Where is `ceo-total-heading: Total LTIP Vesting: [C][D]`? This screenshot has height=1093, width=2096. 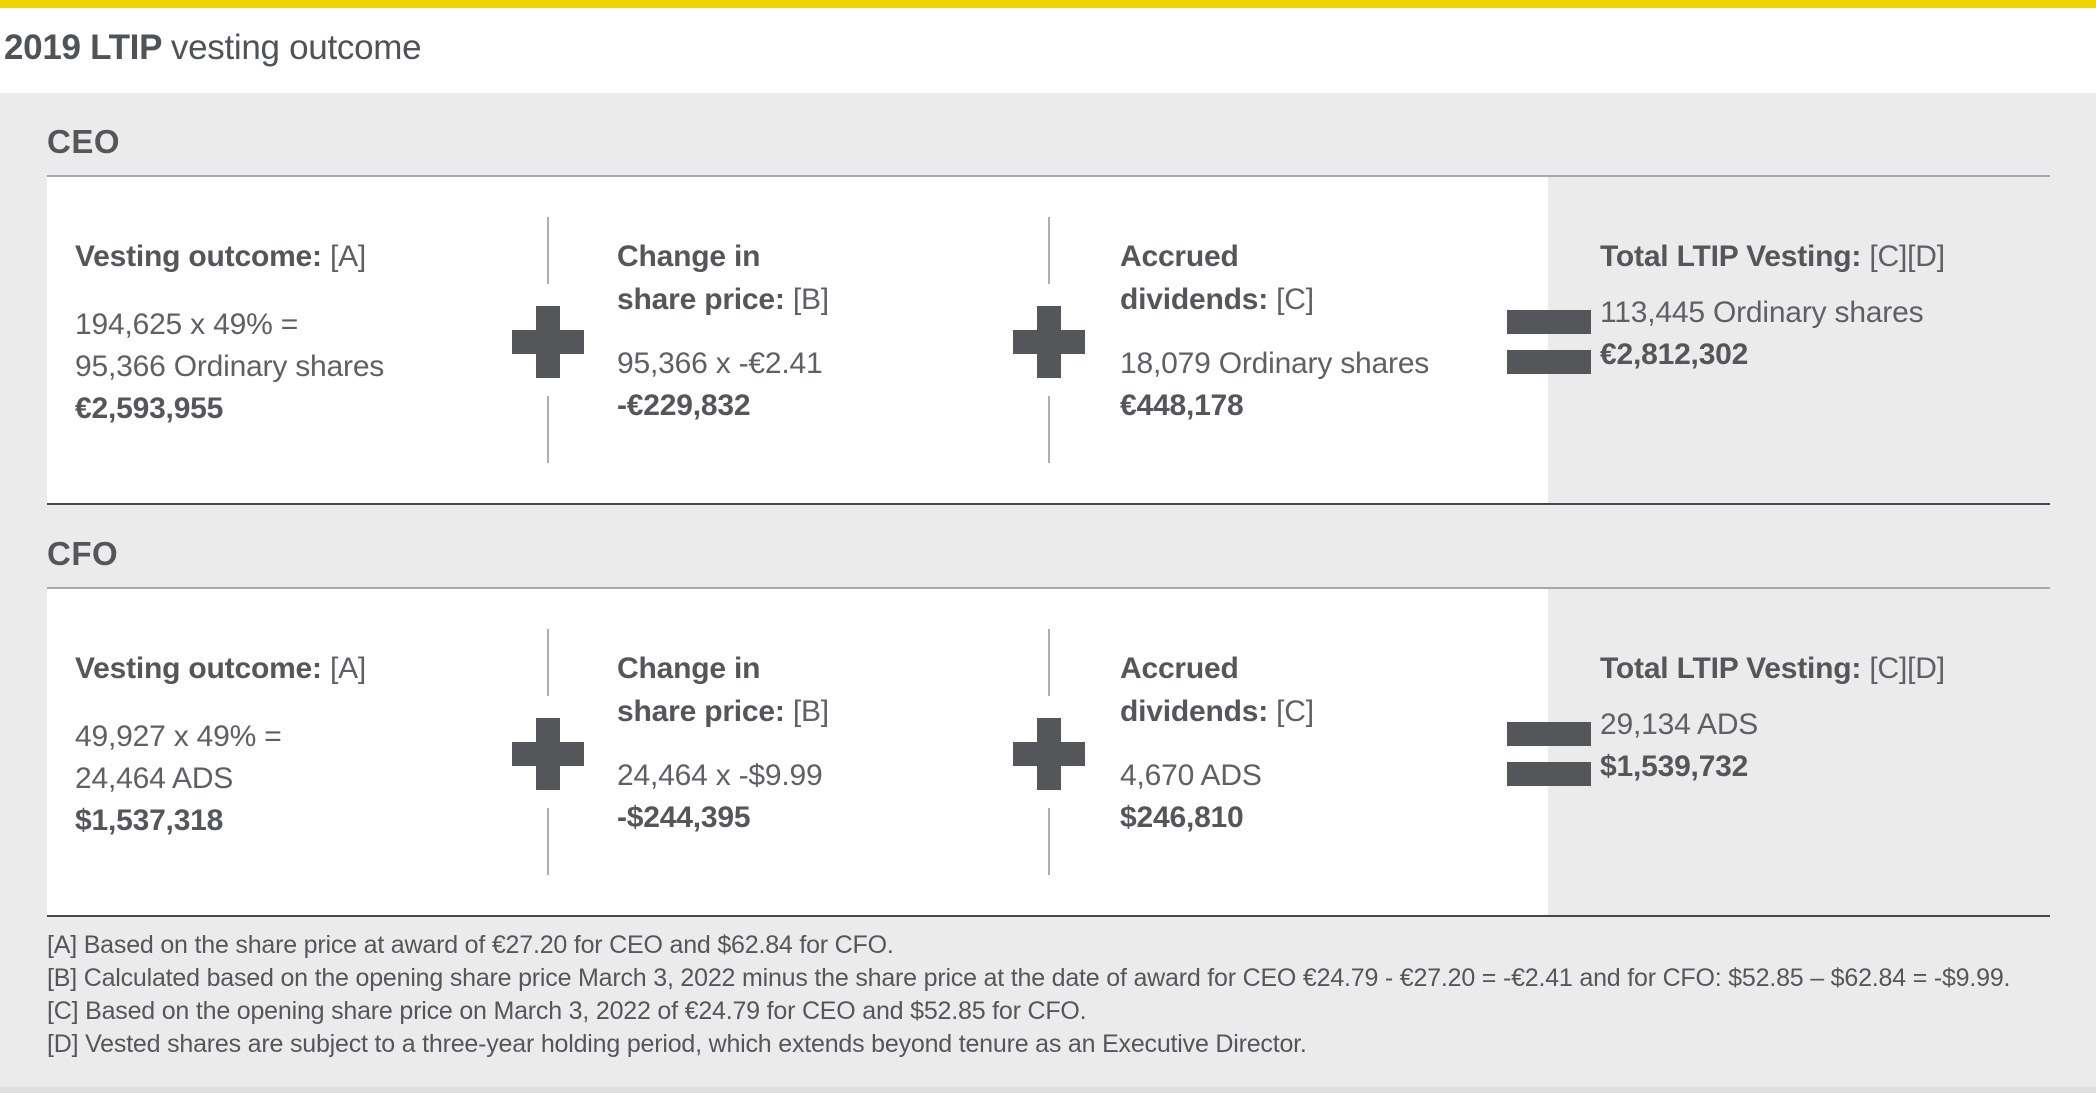 ceo-total-heading: Total LTIP Vesting: [C][D] is located at coordinates (1772, 256).